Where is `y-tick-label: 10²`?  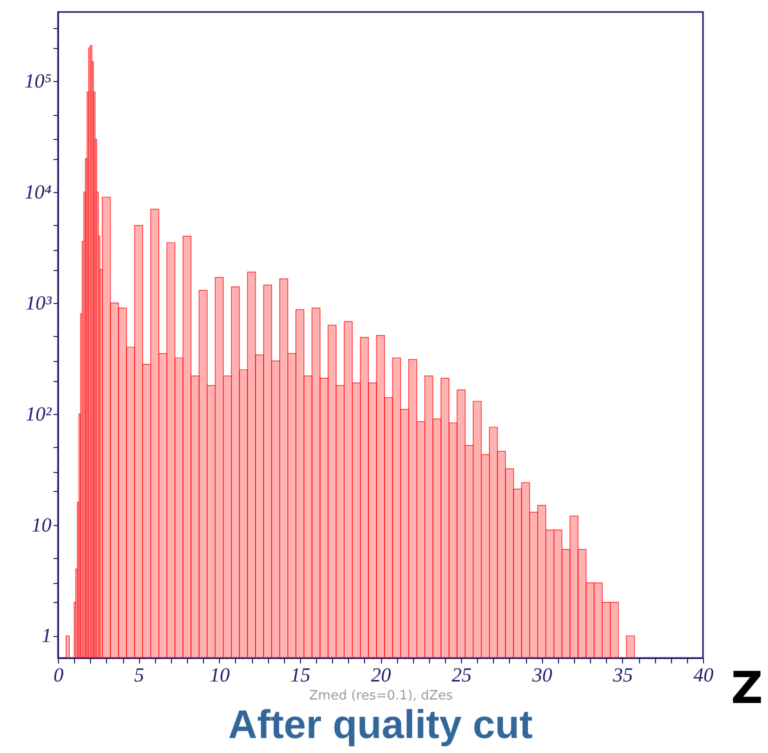
y-tick-label: 10² is located at coordinates (39, 414).